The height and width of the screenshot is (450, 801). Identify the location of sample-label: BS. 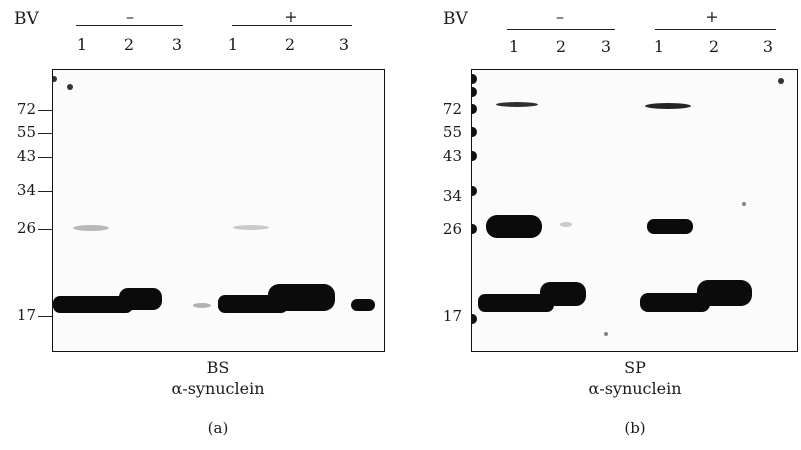
(218, 367).